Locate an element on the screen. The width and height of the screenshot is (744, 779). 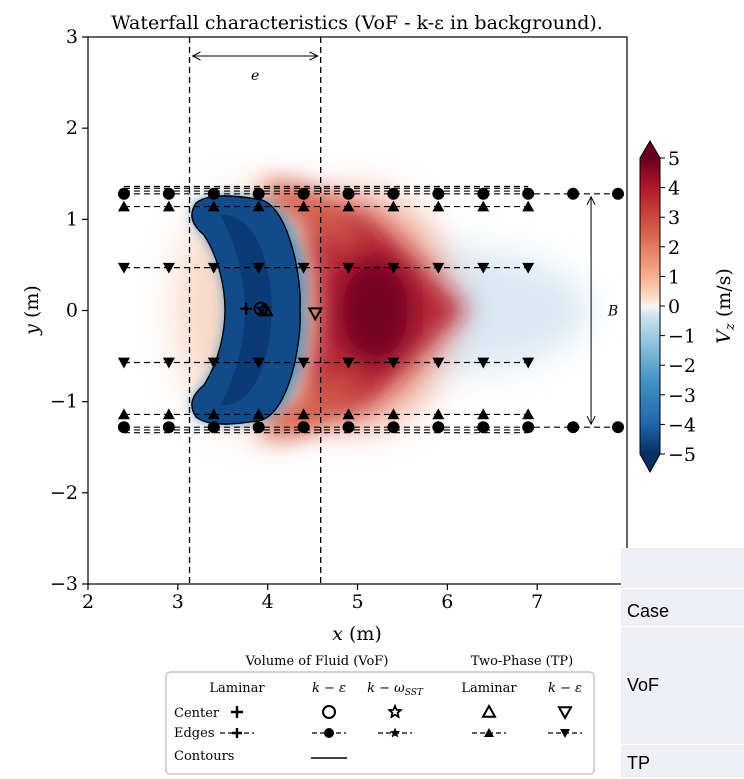
y-tick-label-0: −3 is located at coordinates (64, 584).